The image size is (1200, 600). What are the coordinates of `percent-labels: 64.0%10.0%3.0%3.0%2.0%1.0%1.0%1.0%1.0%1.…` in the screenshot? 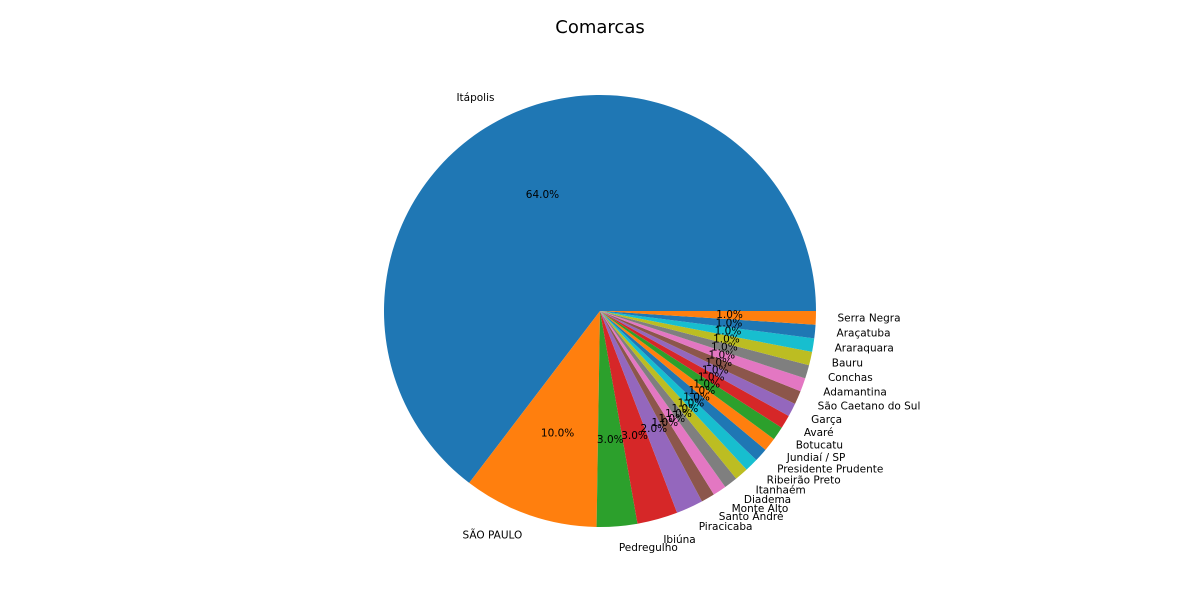 It's located at (634, 317).